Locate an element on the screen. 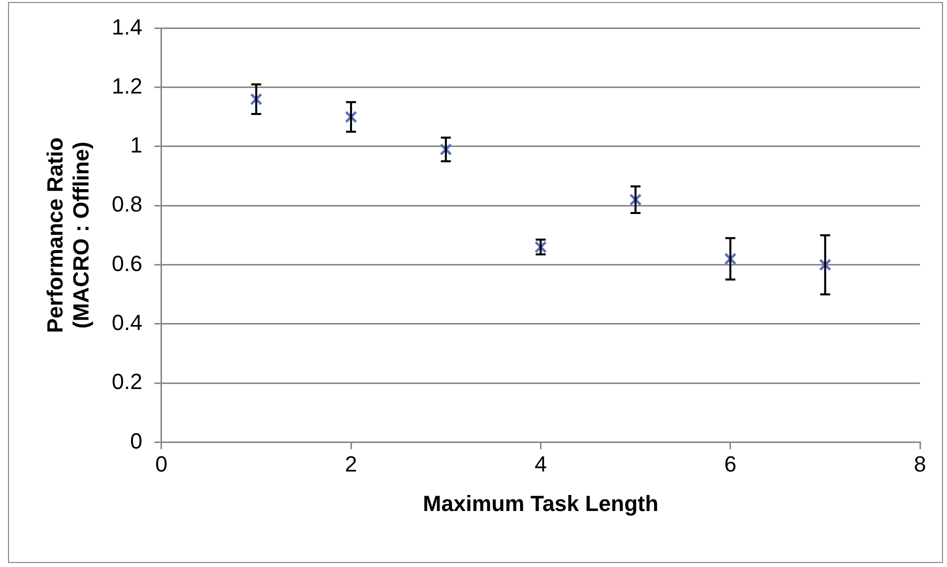 This screenshot has width=947, height=567. y-tick-label: 0.2 is located at coordinates (127, 381).